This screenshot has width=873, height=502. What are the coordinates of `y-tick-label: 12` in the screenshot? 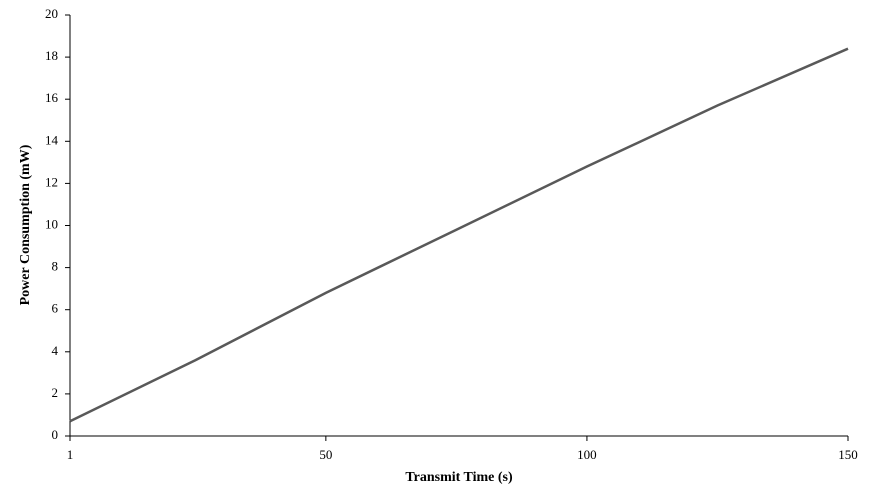 It's located at (51, 181).